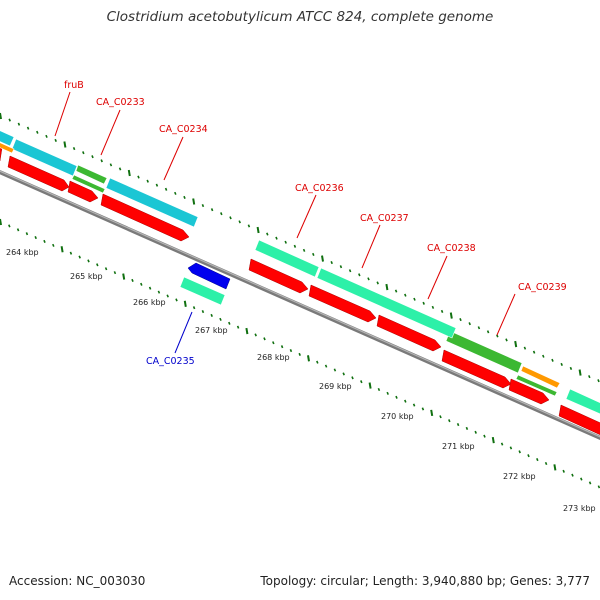 The height and width of the screenshot is (600, 600). I want to click on gene-label: CA_C0239, so click(542, 287).